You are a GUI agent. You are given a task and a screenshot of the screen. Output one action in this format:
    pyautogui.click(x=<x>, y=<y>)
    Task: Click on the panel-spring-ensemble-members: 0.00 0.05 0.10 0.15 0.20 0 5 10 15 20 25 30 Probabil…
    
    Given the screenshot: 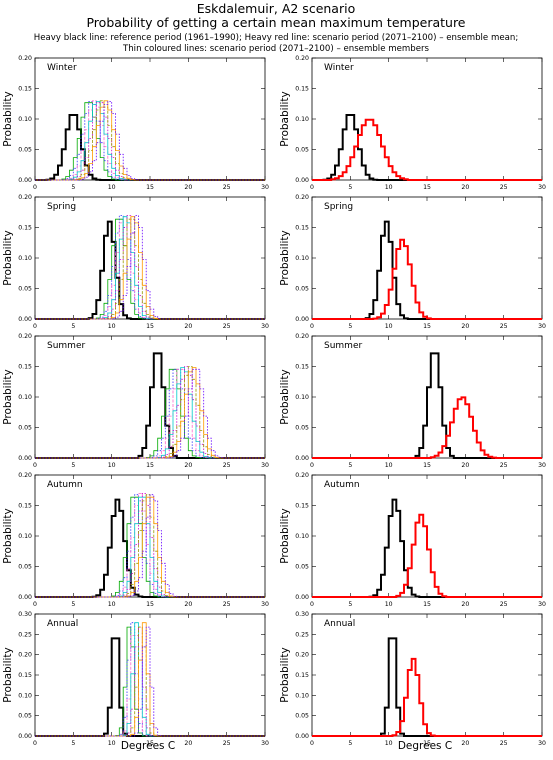 What is the action you would take?
    pyautogui.click(x=135, y=262)
    